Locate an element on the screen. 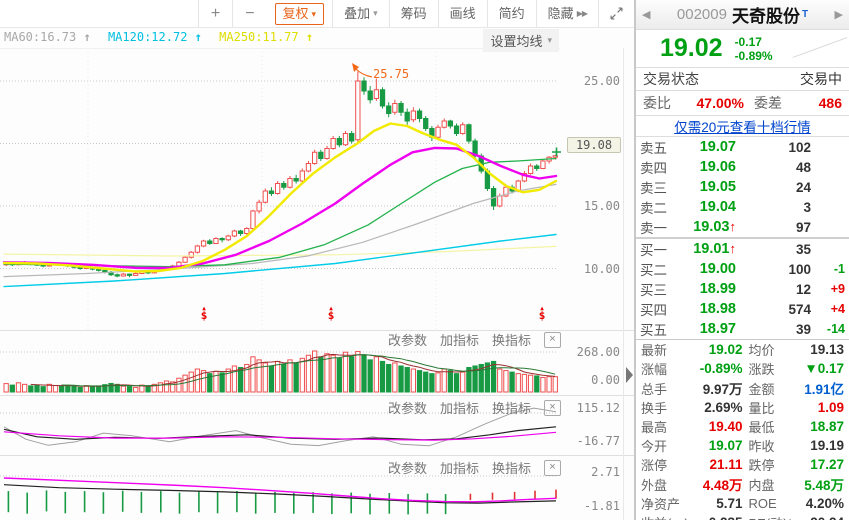 The width and height of the screenshot is (849, 520). stat-label: 涨停 is located at coordinates (654, 465).